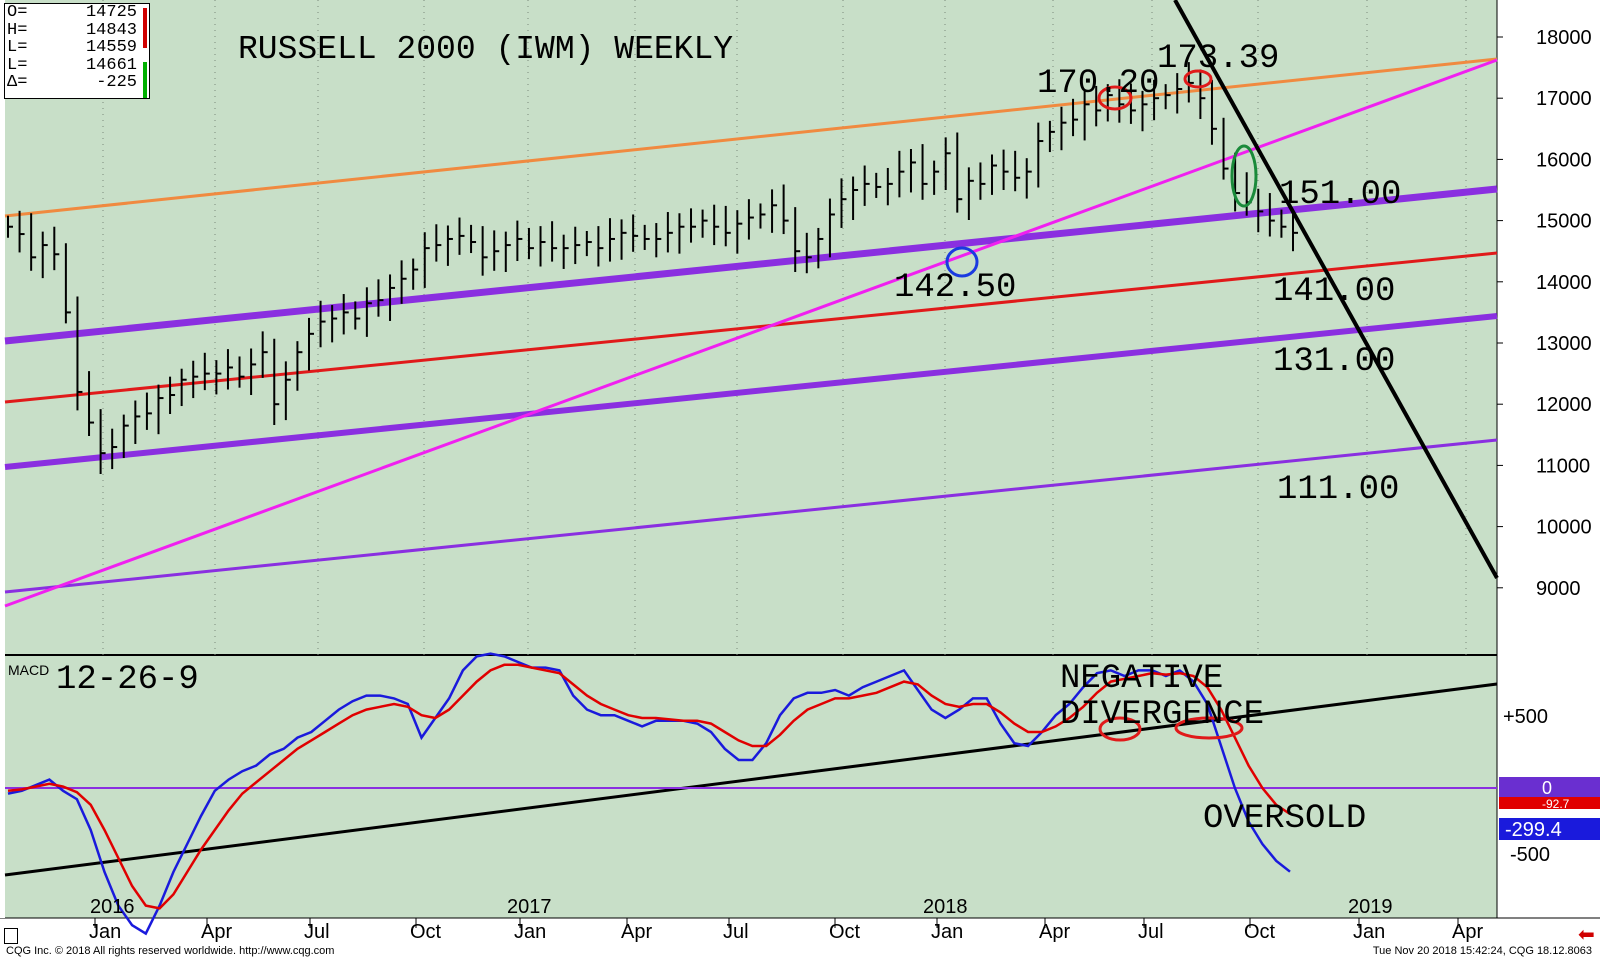 This screenshot has width=1600, height=961. What do you see at coordinates (1556, 804) in the screenshot?
I see `signal-readout: -92.7` at bounding box center [1556, 804].